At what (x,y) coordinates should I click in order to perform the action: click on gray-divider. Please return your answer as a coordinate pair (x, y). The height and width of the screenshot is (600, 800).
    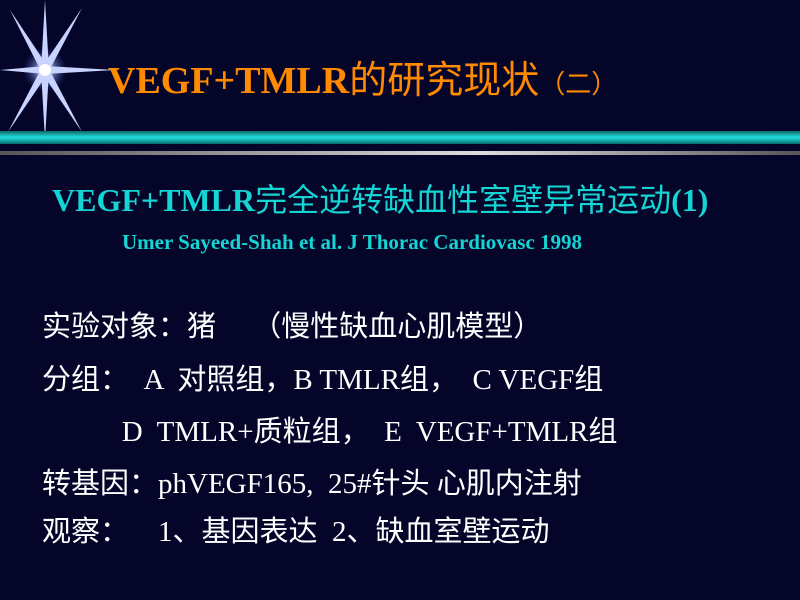
    Looking at the image, I should click on (400, 153).